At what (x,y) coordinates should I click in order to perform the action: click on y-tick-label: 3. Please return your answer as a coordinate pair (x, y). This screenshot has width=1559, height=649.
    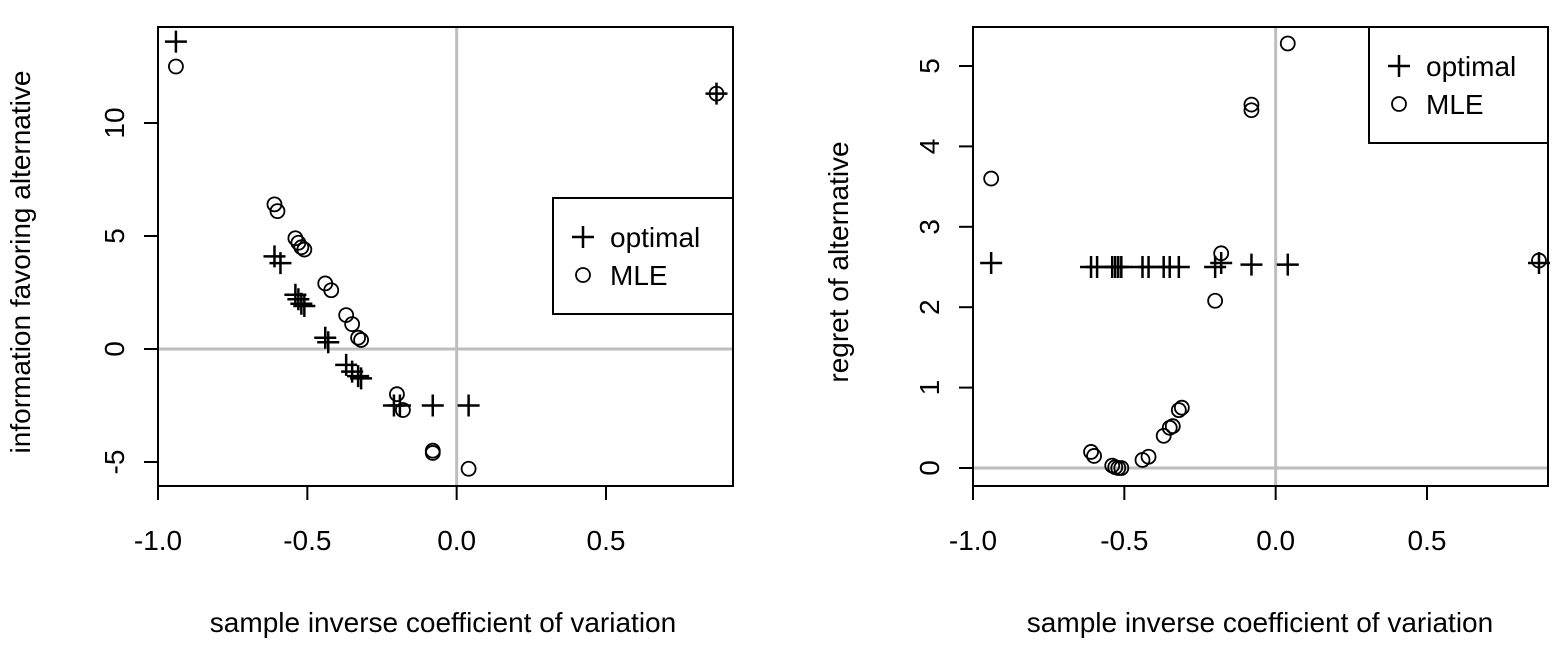
    Looking at the image, I should click on (929, 227).